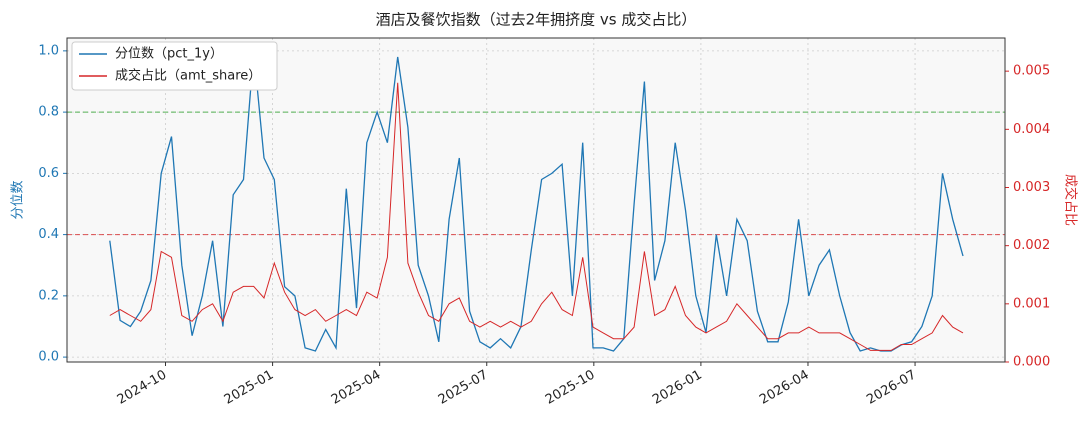 The height and width of the screenshot is (429, 1089). What do you see at coordinates (1031, 71) in the screenshot?
I see `y2-tick-label: 0.005` at bounding box center [1031, 71].